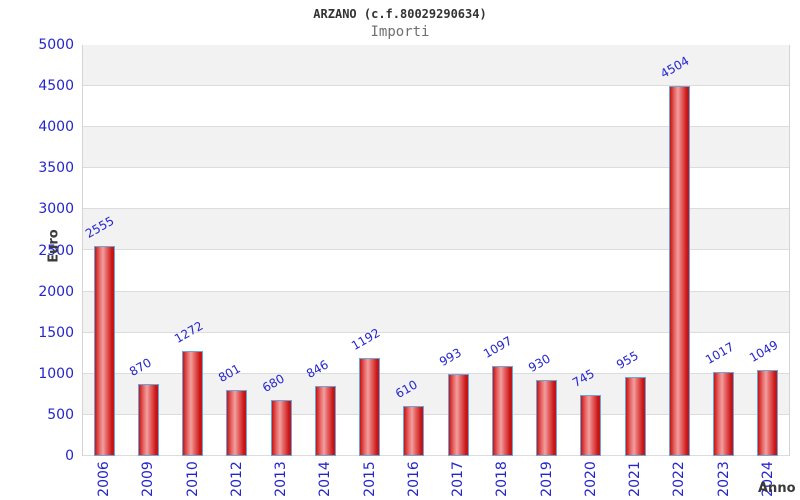  Describe the element at coordinates (60, 414) in the screenshot. I see `y-tick-label: 500` at that location.